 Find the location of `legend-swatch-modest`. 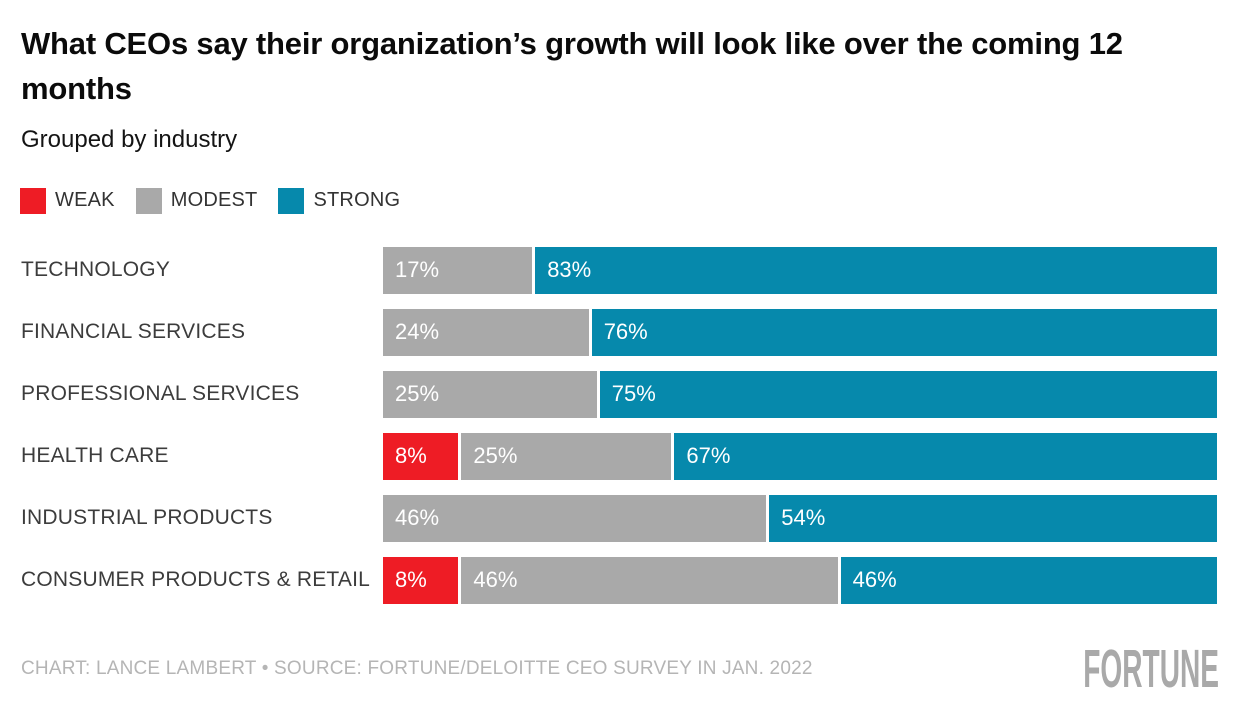

legend-swatch-modest is located at coordinates (148, 200).